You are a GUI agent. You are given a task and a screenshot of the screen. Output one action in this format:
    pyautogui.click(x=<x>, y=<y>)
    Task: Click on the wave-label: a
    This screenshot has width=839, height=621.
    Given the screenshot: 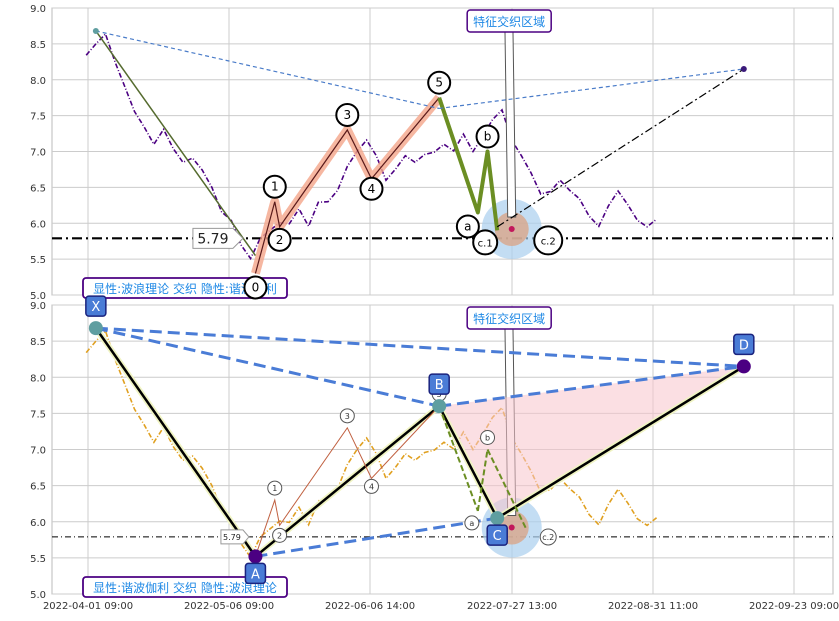 What is the action you would take?
    pyautogui.click(x=467, y=226)
    